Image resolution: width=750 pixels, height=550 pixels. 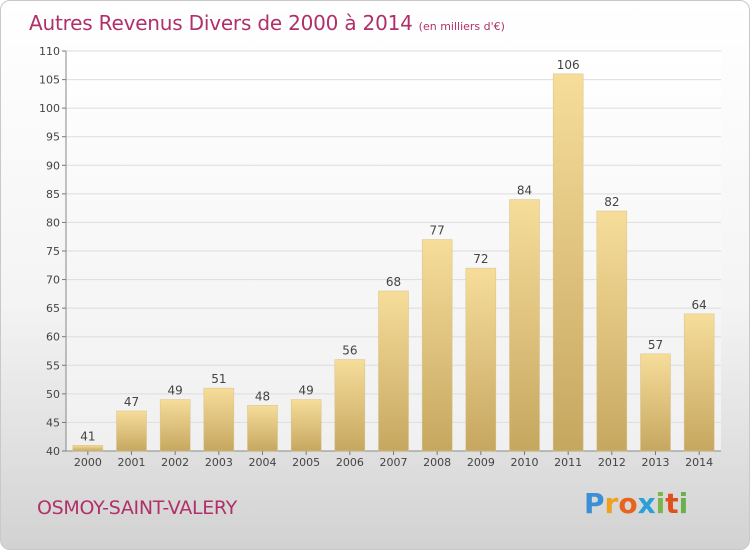 I want to click on y-tick-label: 40, so click(x=53, y=451).